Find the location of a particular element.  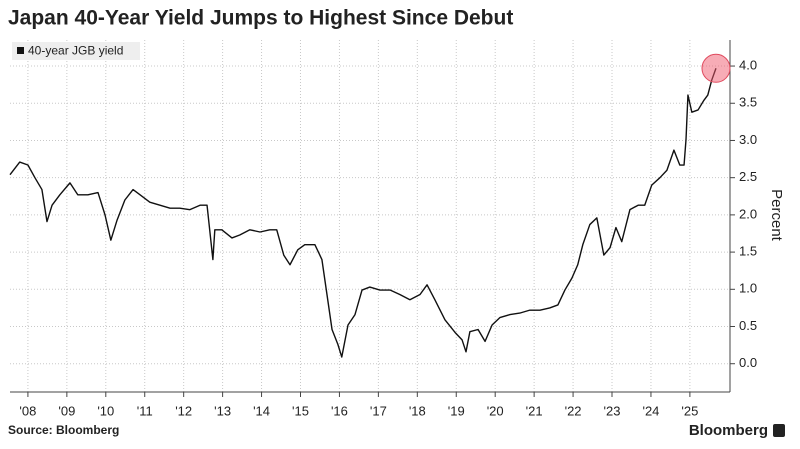

y-tick-label: 2.0 is located at coordinates (748, 213).